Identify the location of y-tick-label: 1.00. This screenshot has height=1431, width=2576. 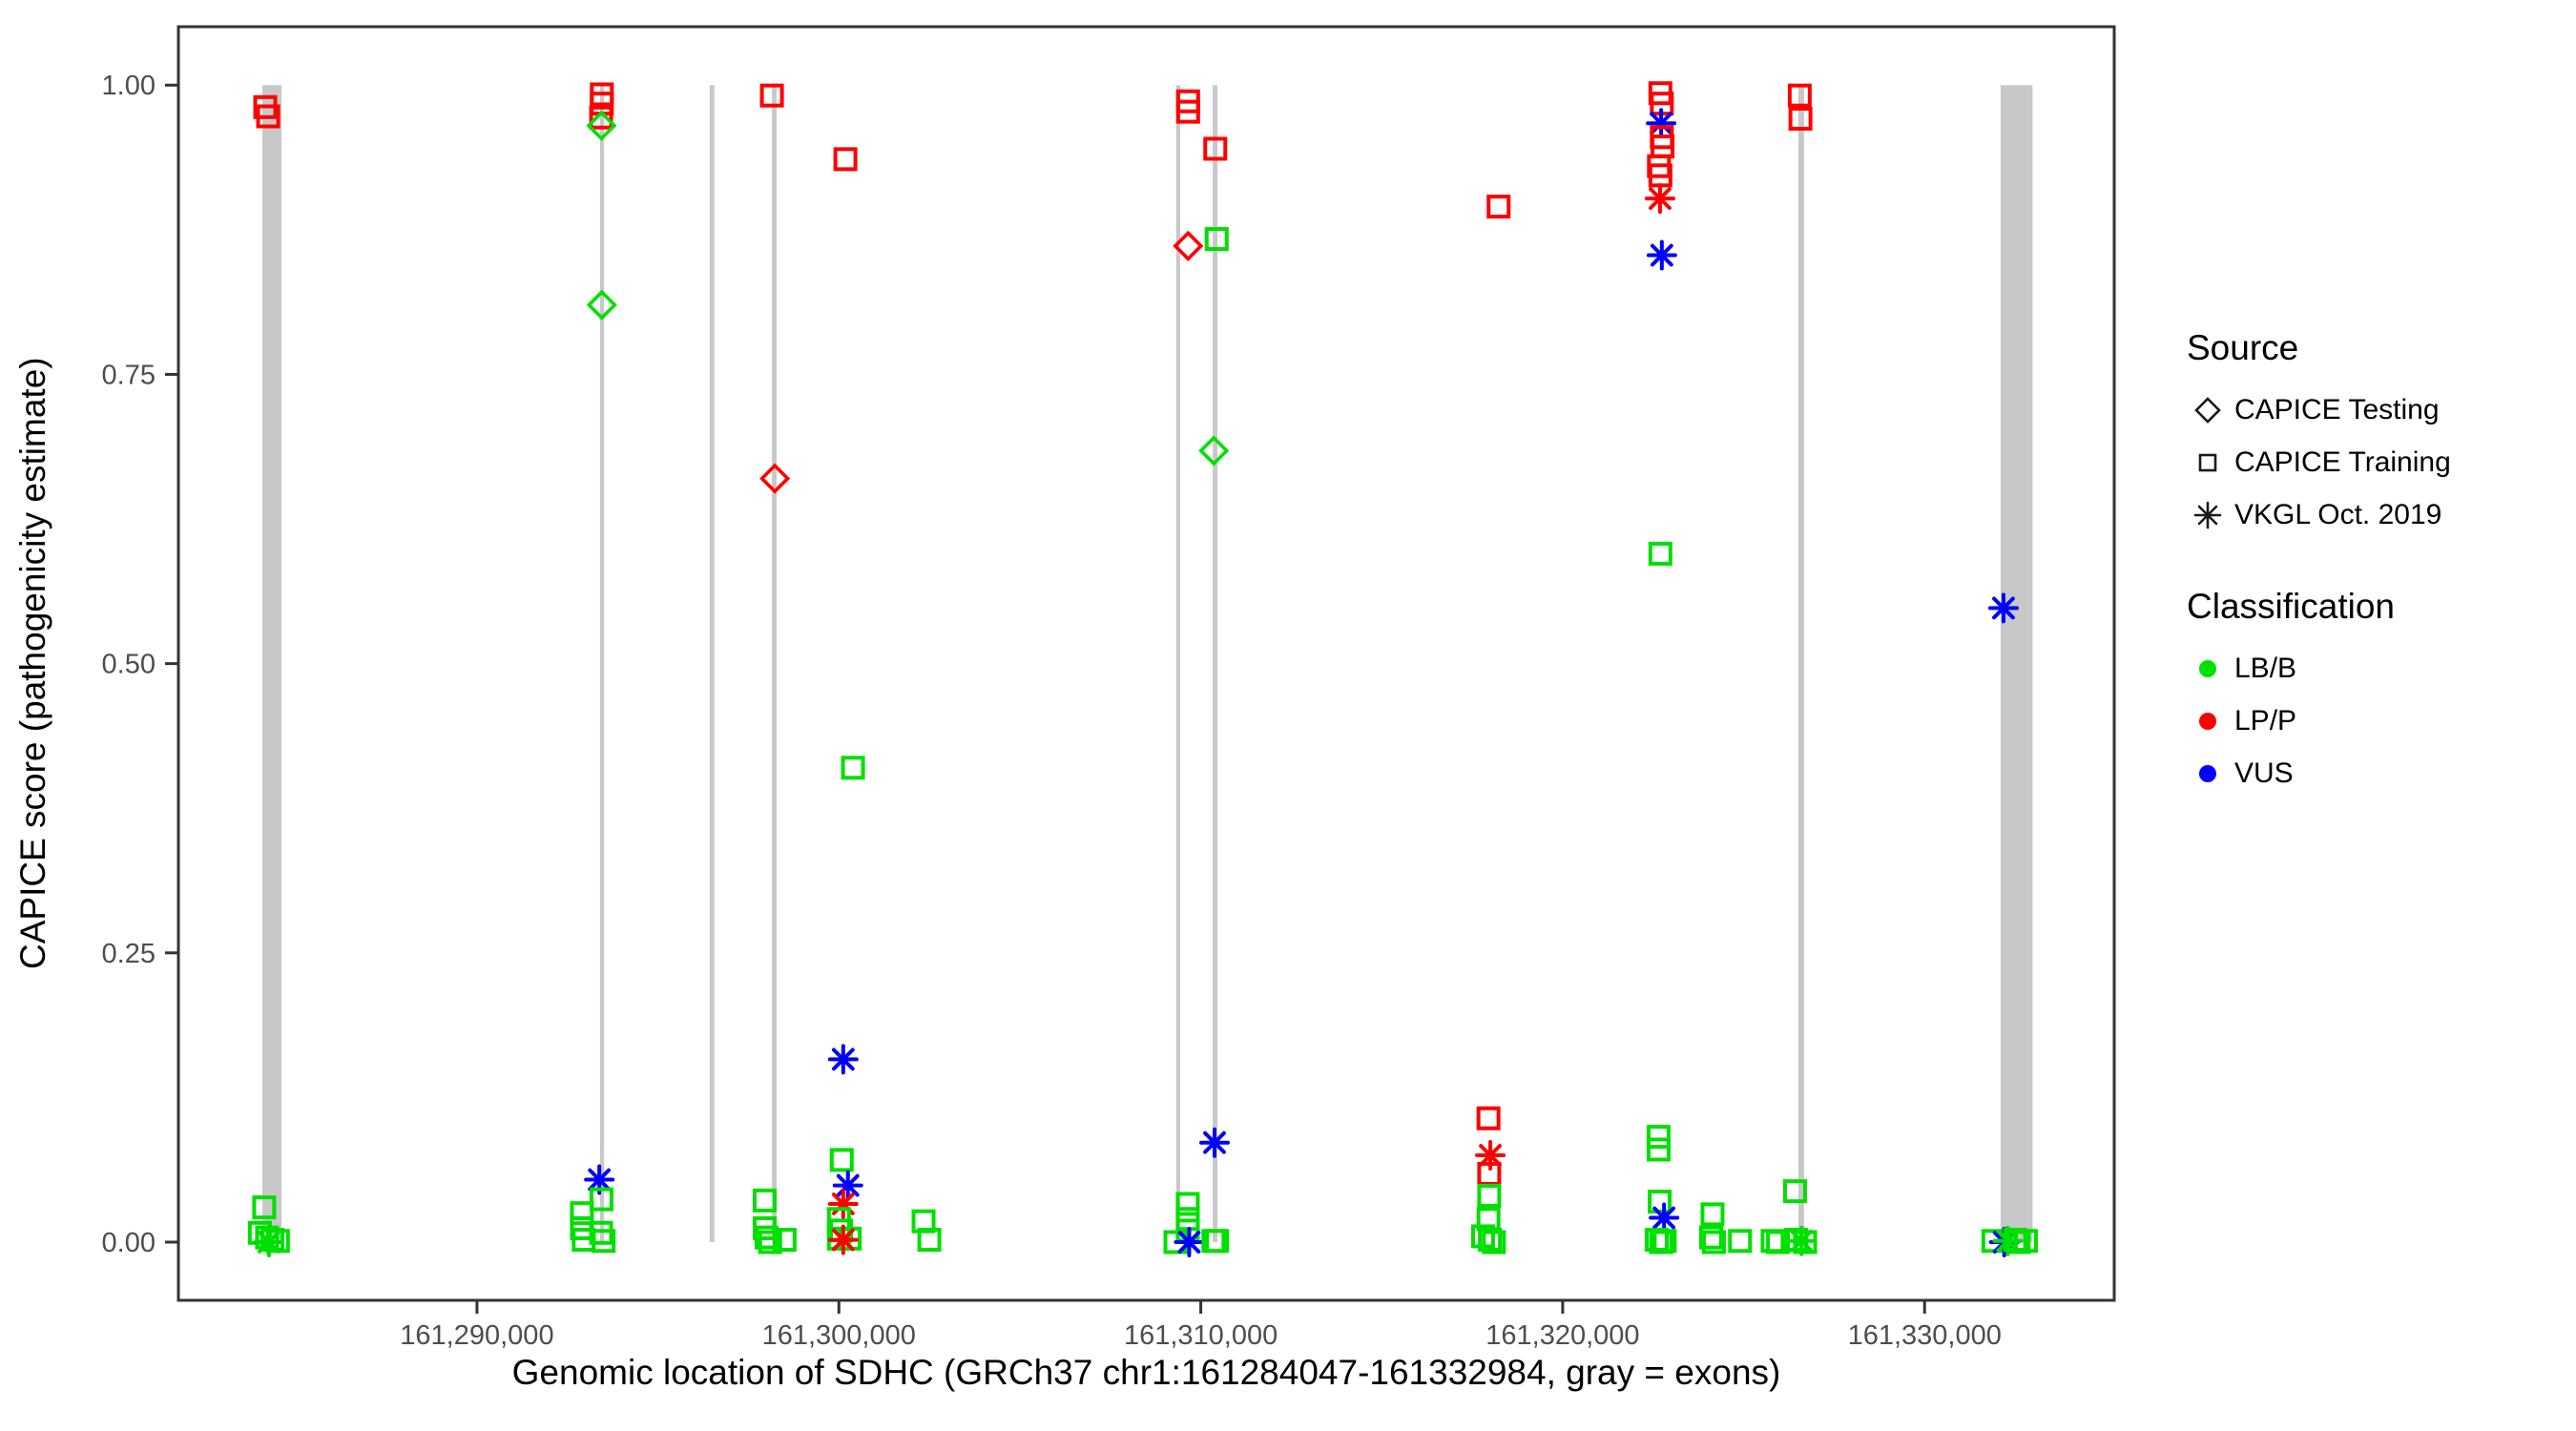
(129, 86).